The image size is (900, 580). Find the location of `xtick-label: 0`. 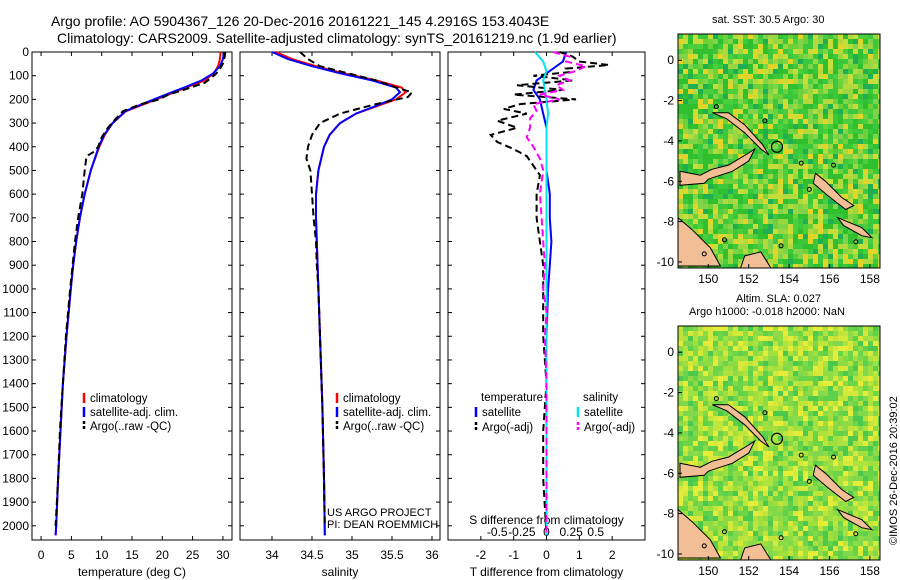

xtick-label: 0 is located at coordinates (41, 555).